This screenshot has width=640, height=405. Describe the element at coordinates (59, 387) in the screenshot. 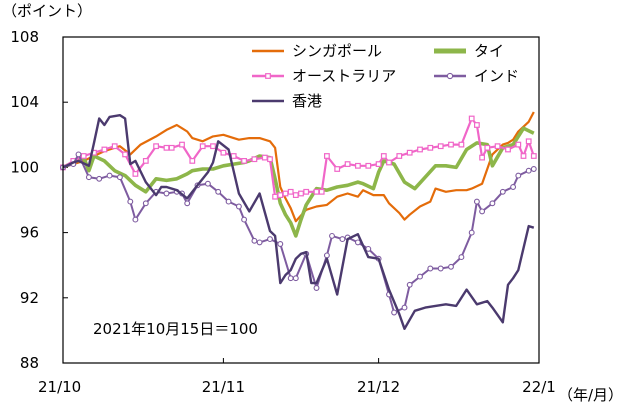

I see `x-tick-label: 21/10` at that location.